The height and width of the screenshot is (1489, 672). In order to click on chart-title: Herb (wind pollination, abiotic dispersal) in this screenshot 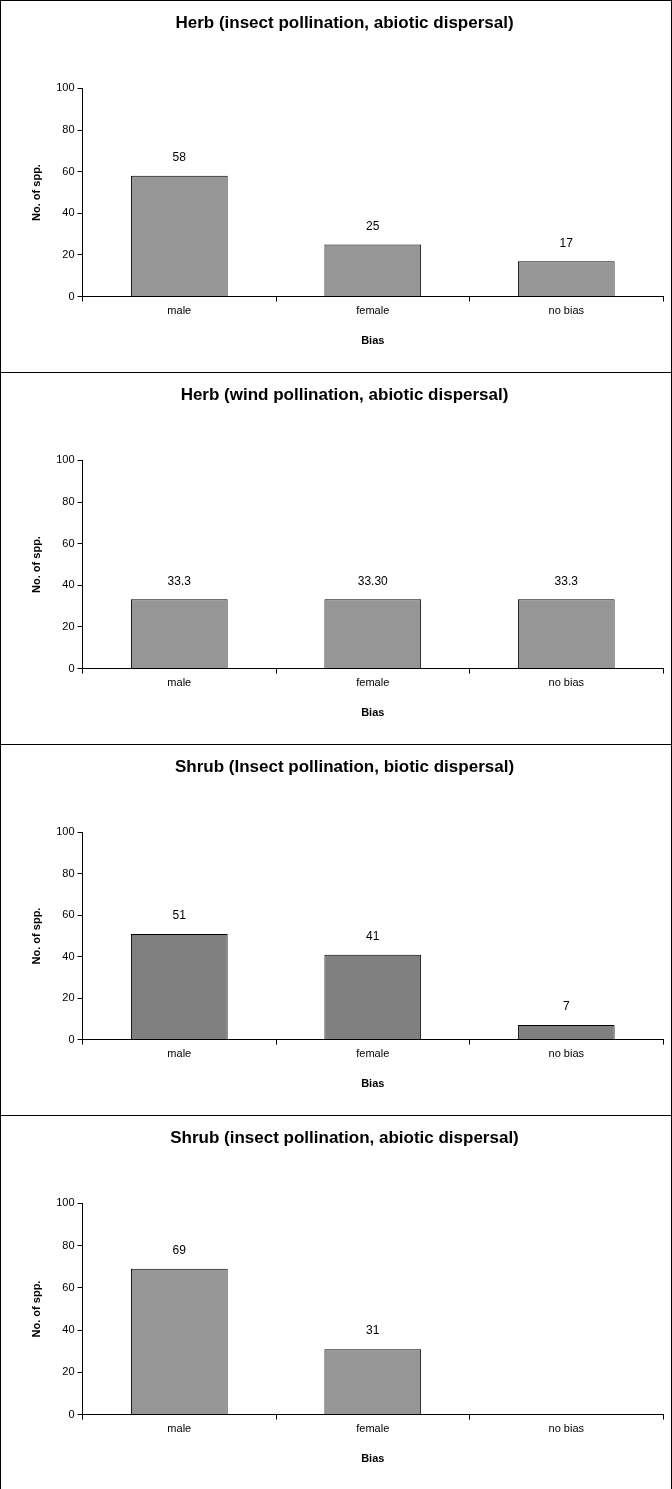, I will do `click(344, 394)`.